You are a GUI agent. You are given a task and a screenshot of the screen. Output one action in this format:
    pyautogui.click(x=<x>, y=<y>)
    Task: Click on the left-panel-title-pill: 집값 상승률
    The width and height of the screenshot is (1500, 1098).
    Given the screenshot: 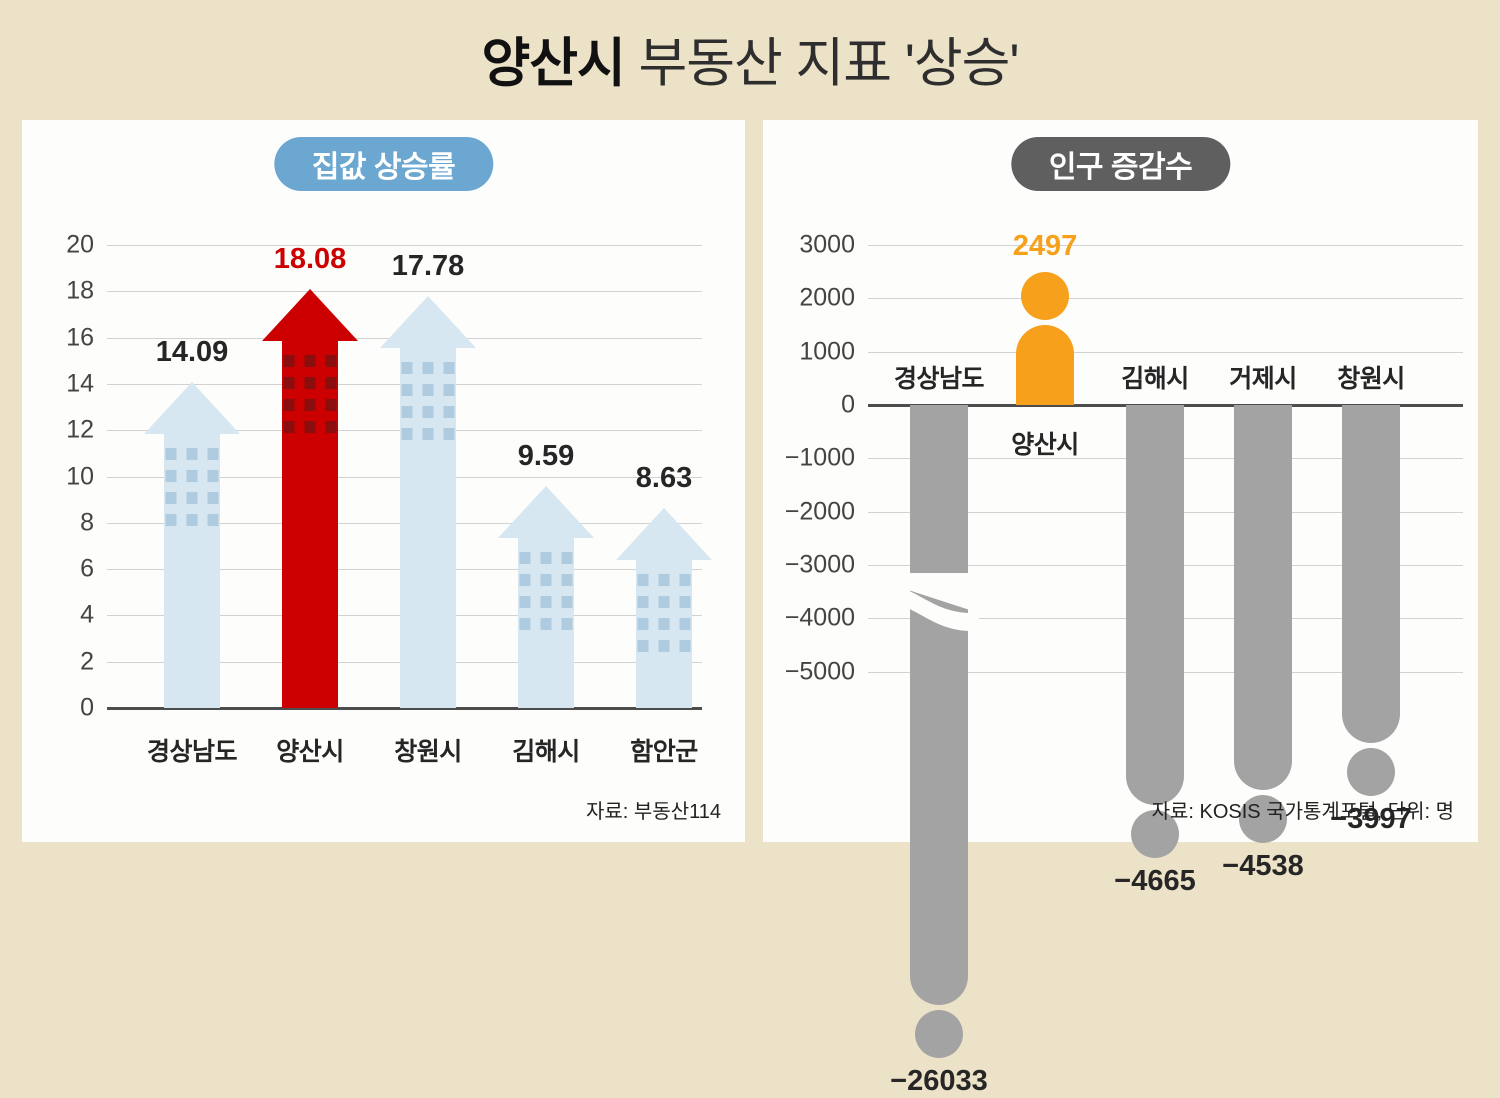 What is the action you would take?
    pyautogui.click(x=383, y=164)
    